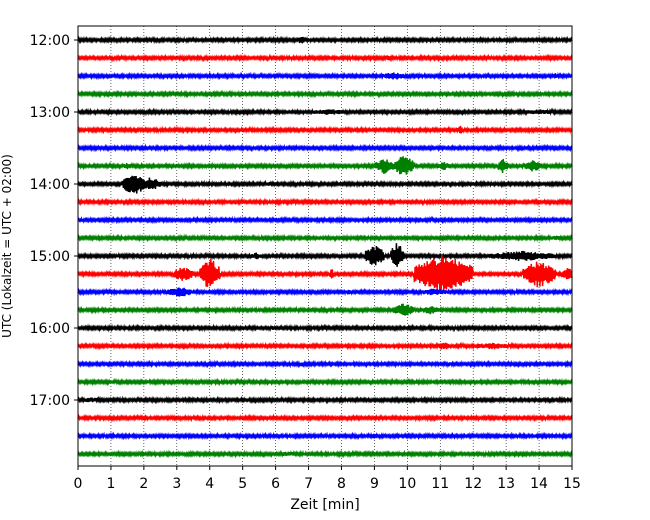 The height and width of the screenshot is (520, 650). I want to click on x-tick-label: 2, so click(143, 484).